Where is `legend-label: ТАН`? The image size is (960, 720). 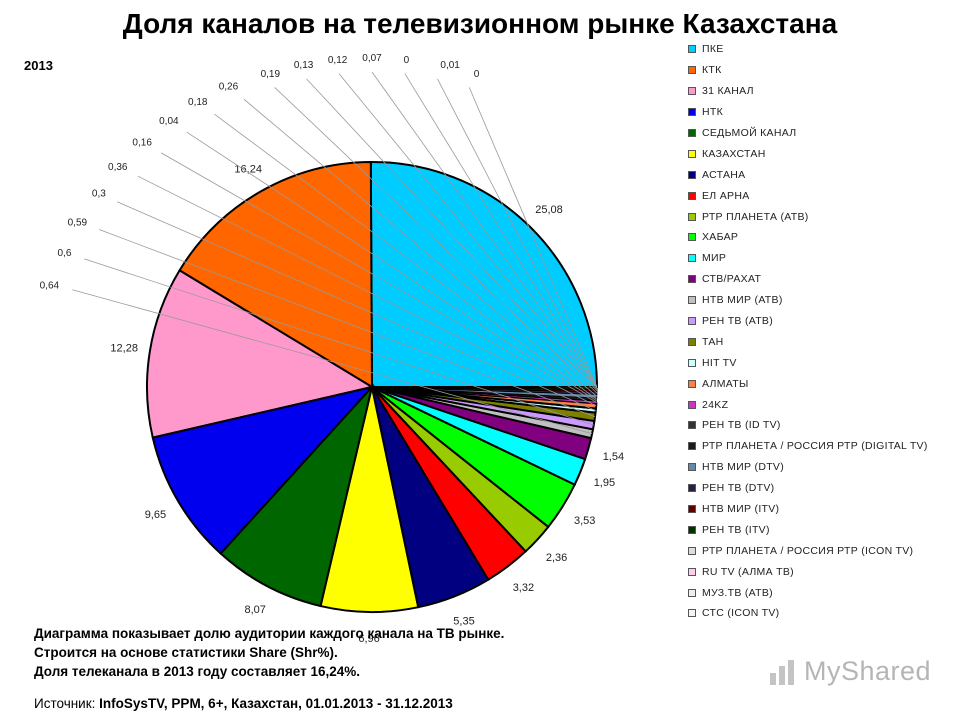
legend-label: ТАН is located at coordinates (713, 341).